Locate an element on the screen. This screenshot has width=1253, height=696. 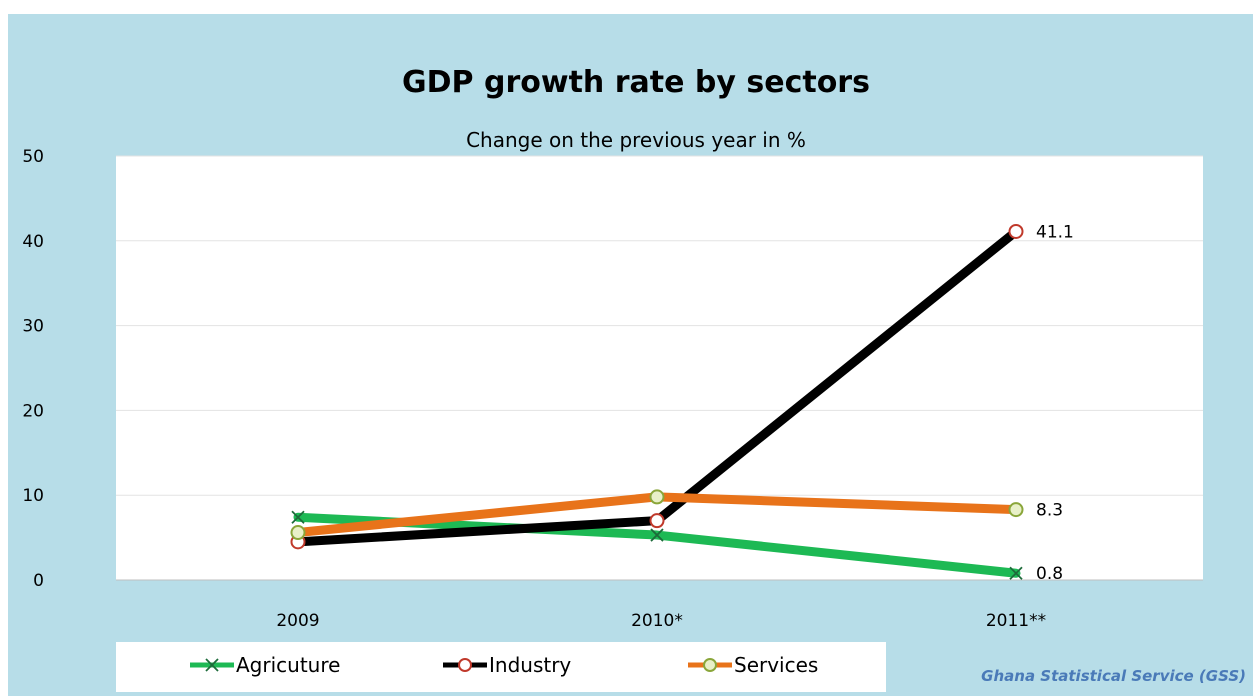
y-tick-label: 0 is located at coordinates (38, 581).